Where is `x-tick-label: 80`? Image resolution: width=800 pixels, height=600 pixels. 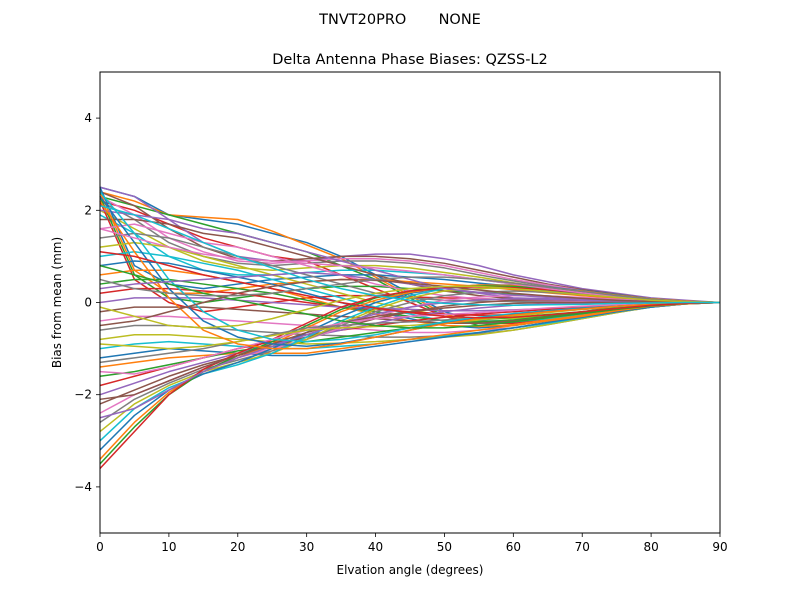
x-tick-label: 80 is located at coordinates (650, 547).